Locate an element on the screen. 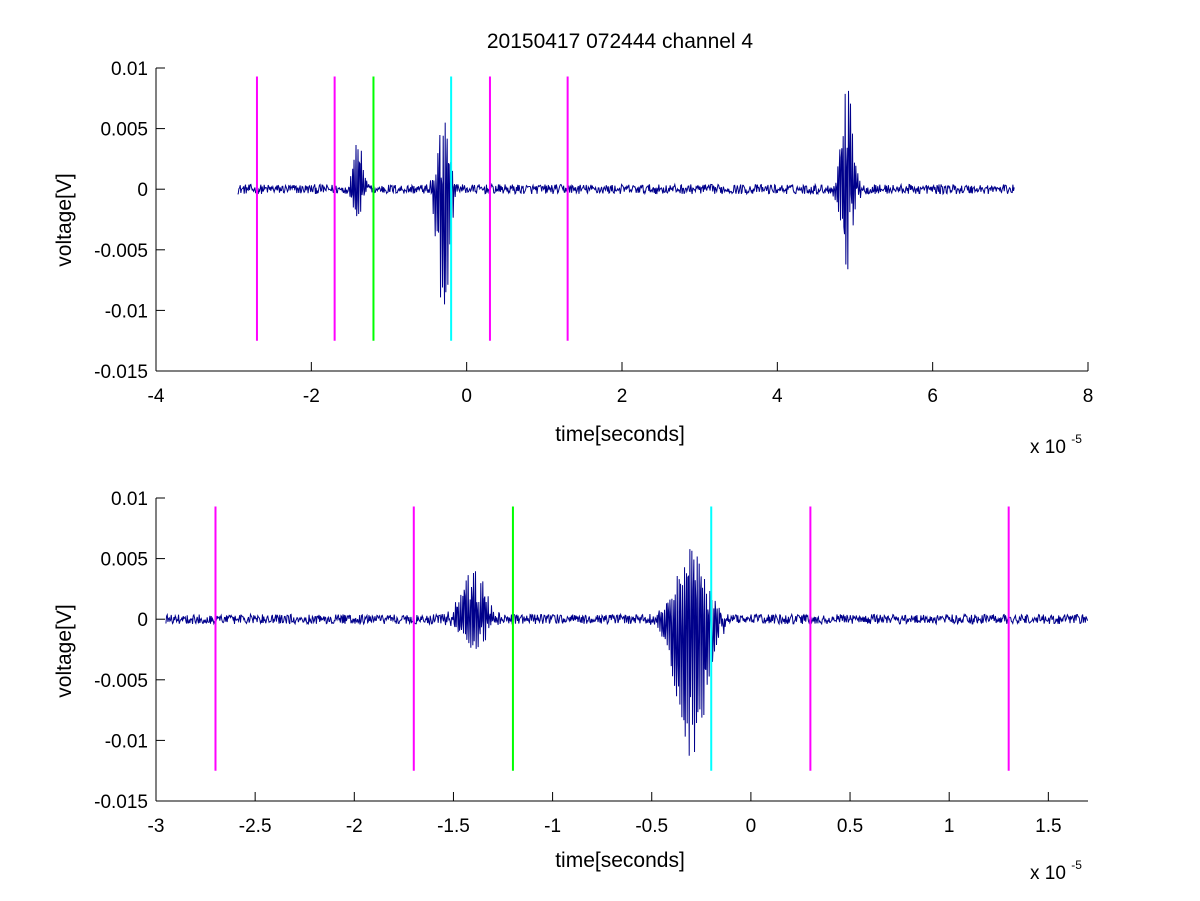  x-axis-label-bottom: time[seconds] is located at coordinates (620, 860).